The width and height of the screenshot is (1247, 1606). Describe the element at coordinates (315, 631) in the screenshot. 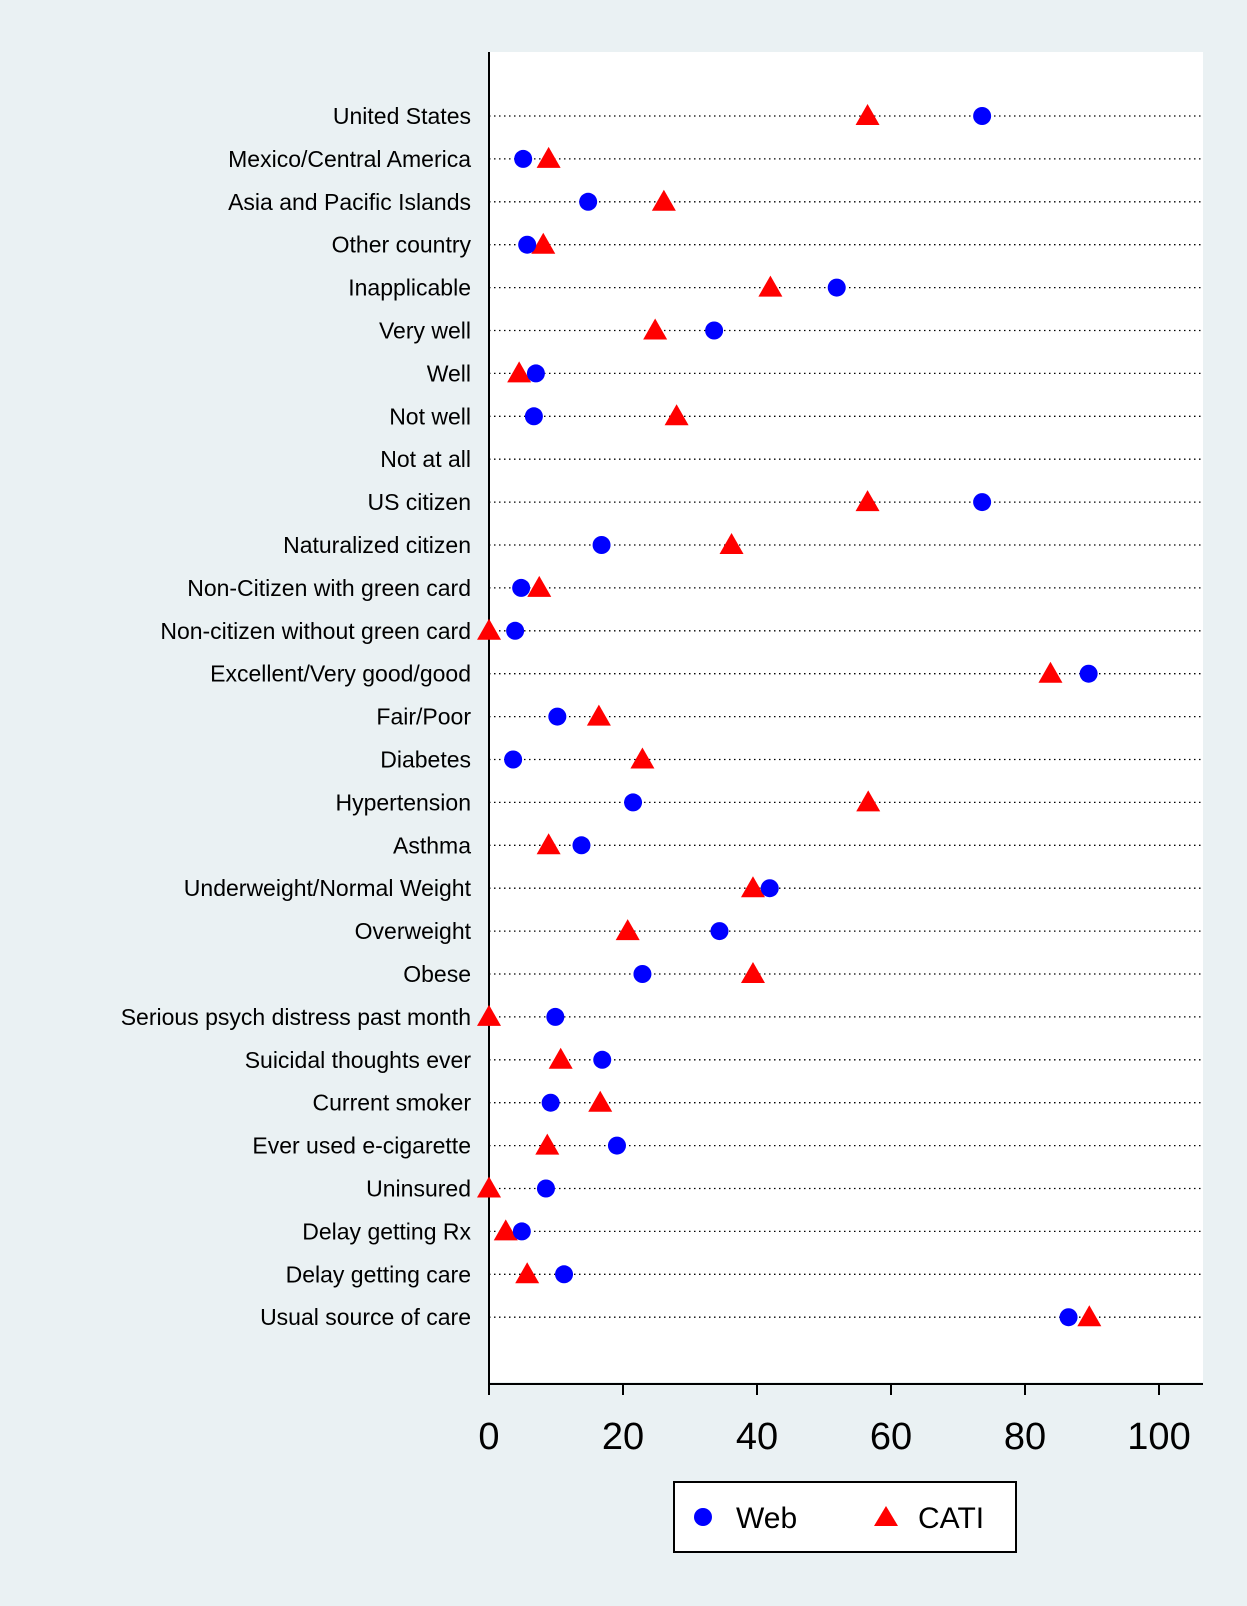

I see `category-label: Non-citizen without green card` at that location.